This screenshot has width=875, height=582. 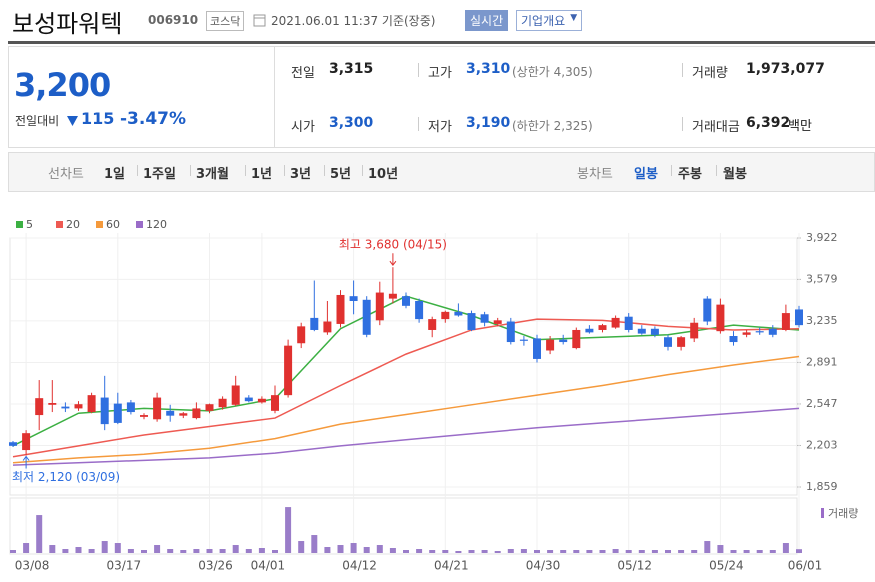 I want to click on tab-label: 봉차트, so click(x=595, y=174).